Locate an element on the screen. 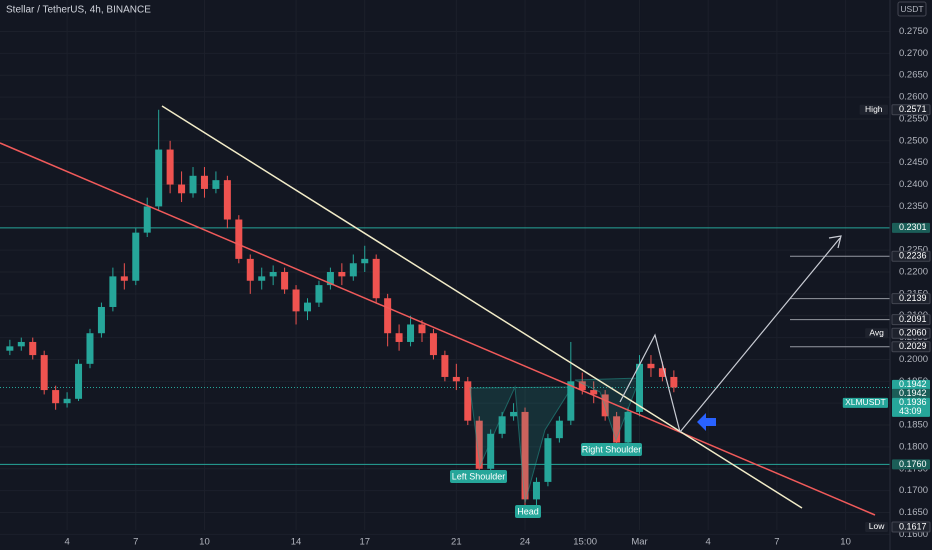 The width and height of the screenshot is (932, 550). x-tick-label: 17 is located at coordinates (364, 542).